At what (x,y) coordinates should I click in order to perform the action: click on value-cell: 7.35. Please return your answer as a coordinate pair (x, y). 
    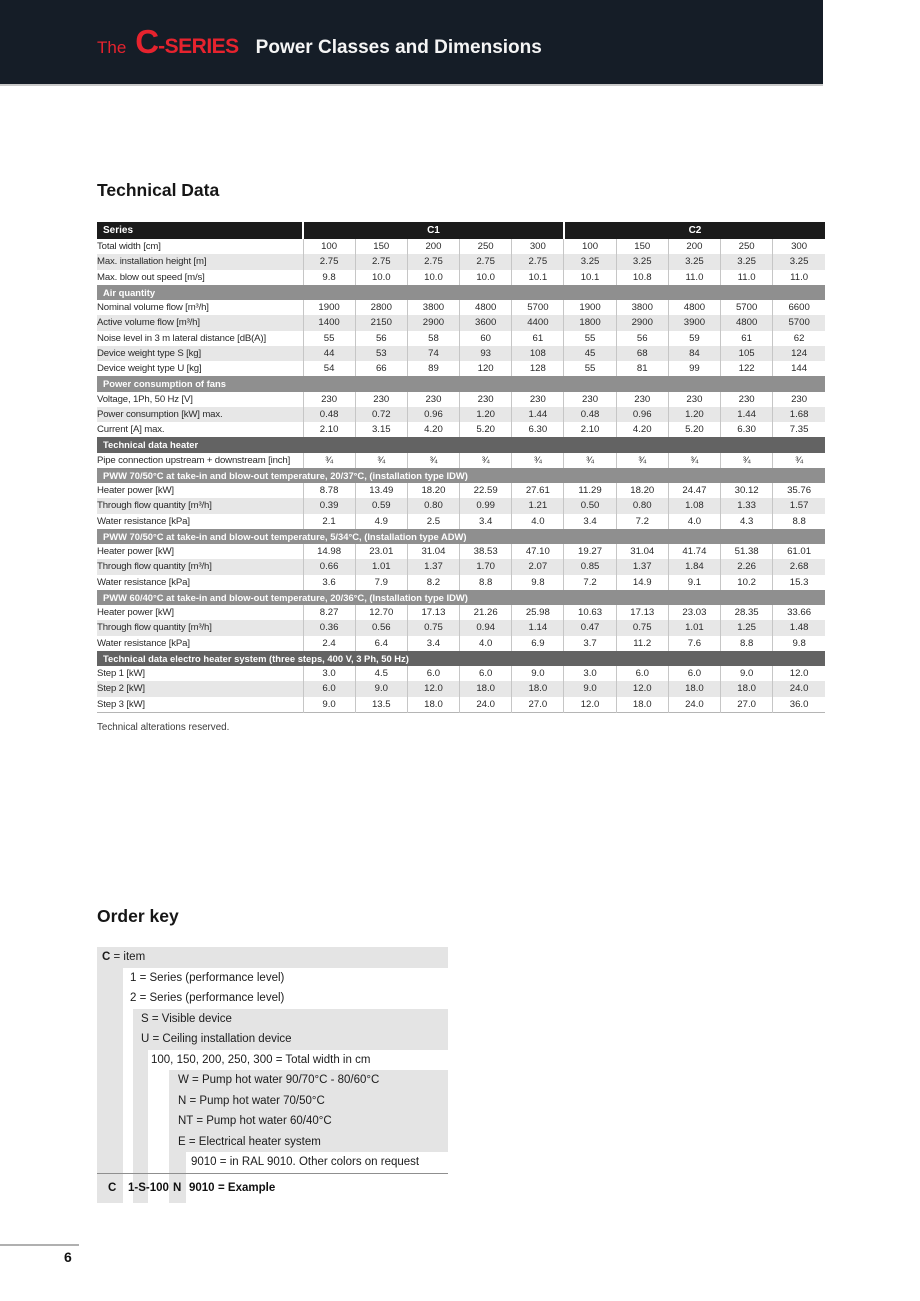
    Looking at the image, I should click on (798, 430).